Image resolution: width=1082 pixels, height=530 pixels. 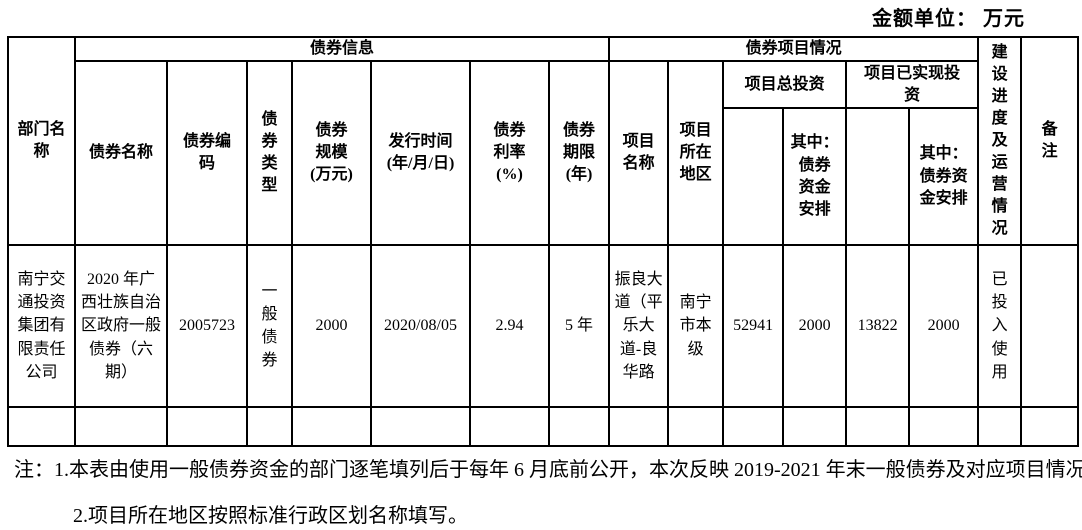 I want to click on cell-bond-scale: 2000, so click(x=331, y=326).